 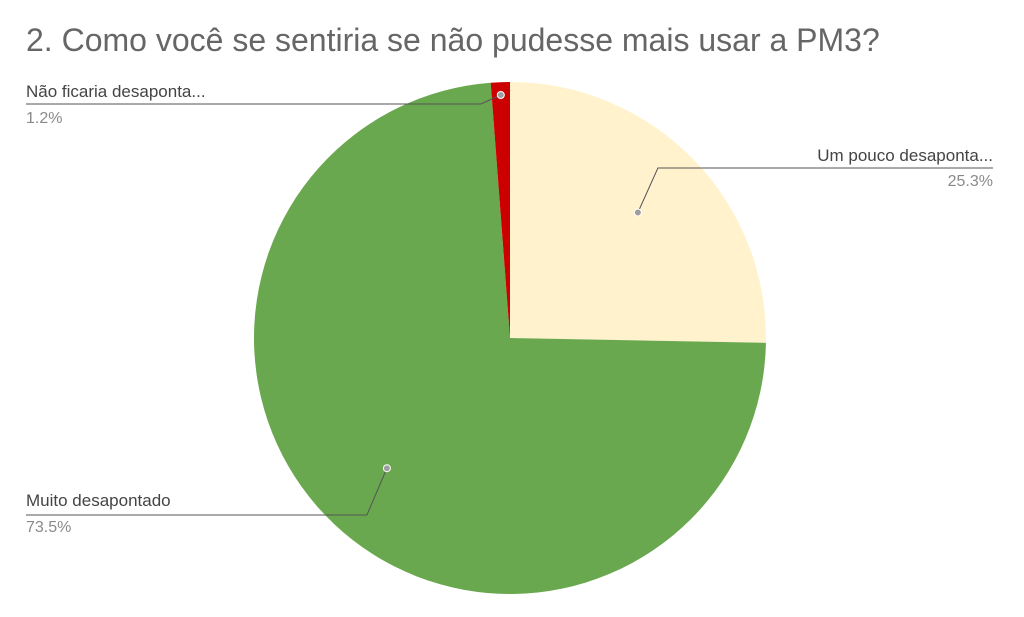 What do you see at coordinates (500, 210) in the screenshot?
I see `pie-slice-nao-ficaria-desaponta` at bounding box center [500, 210].